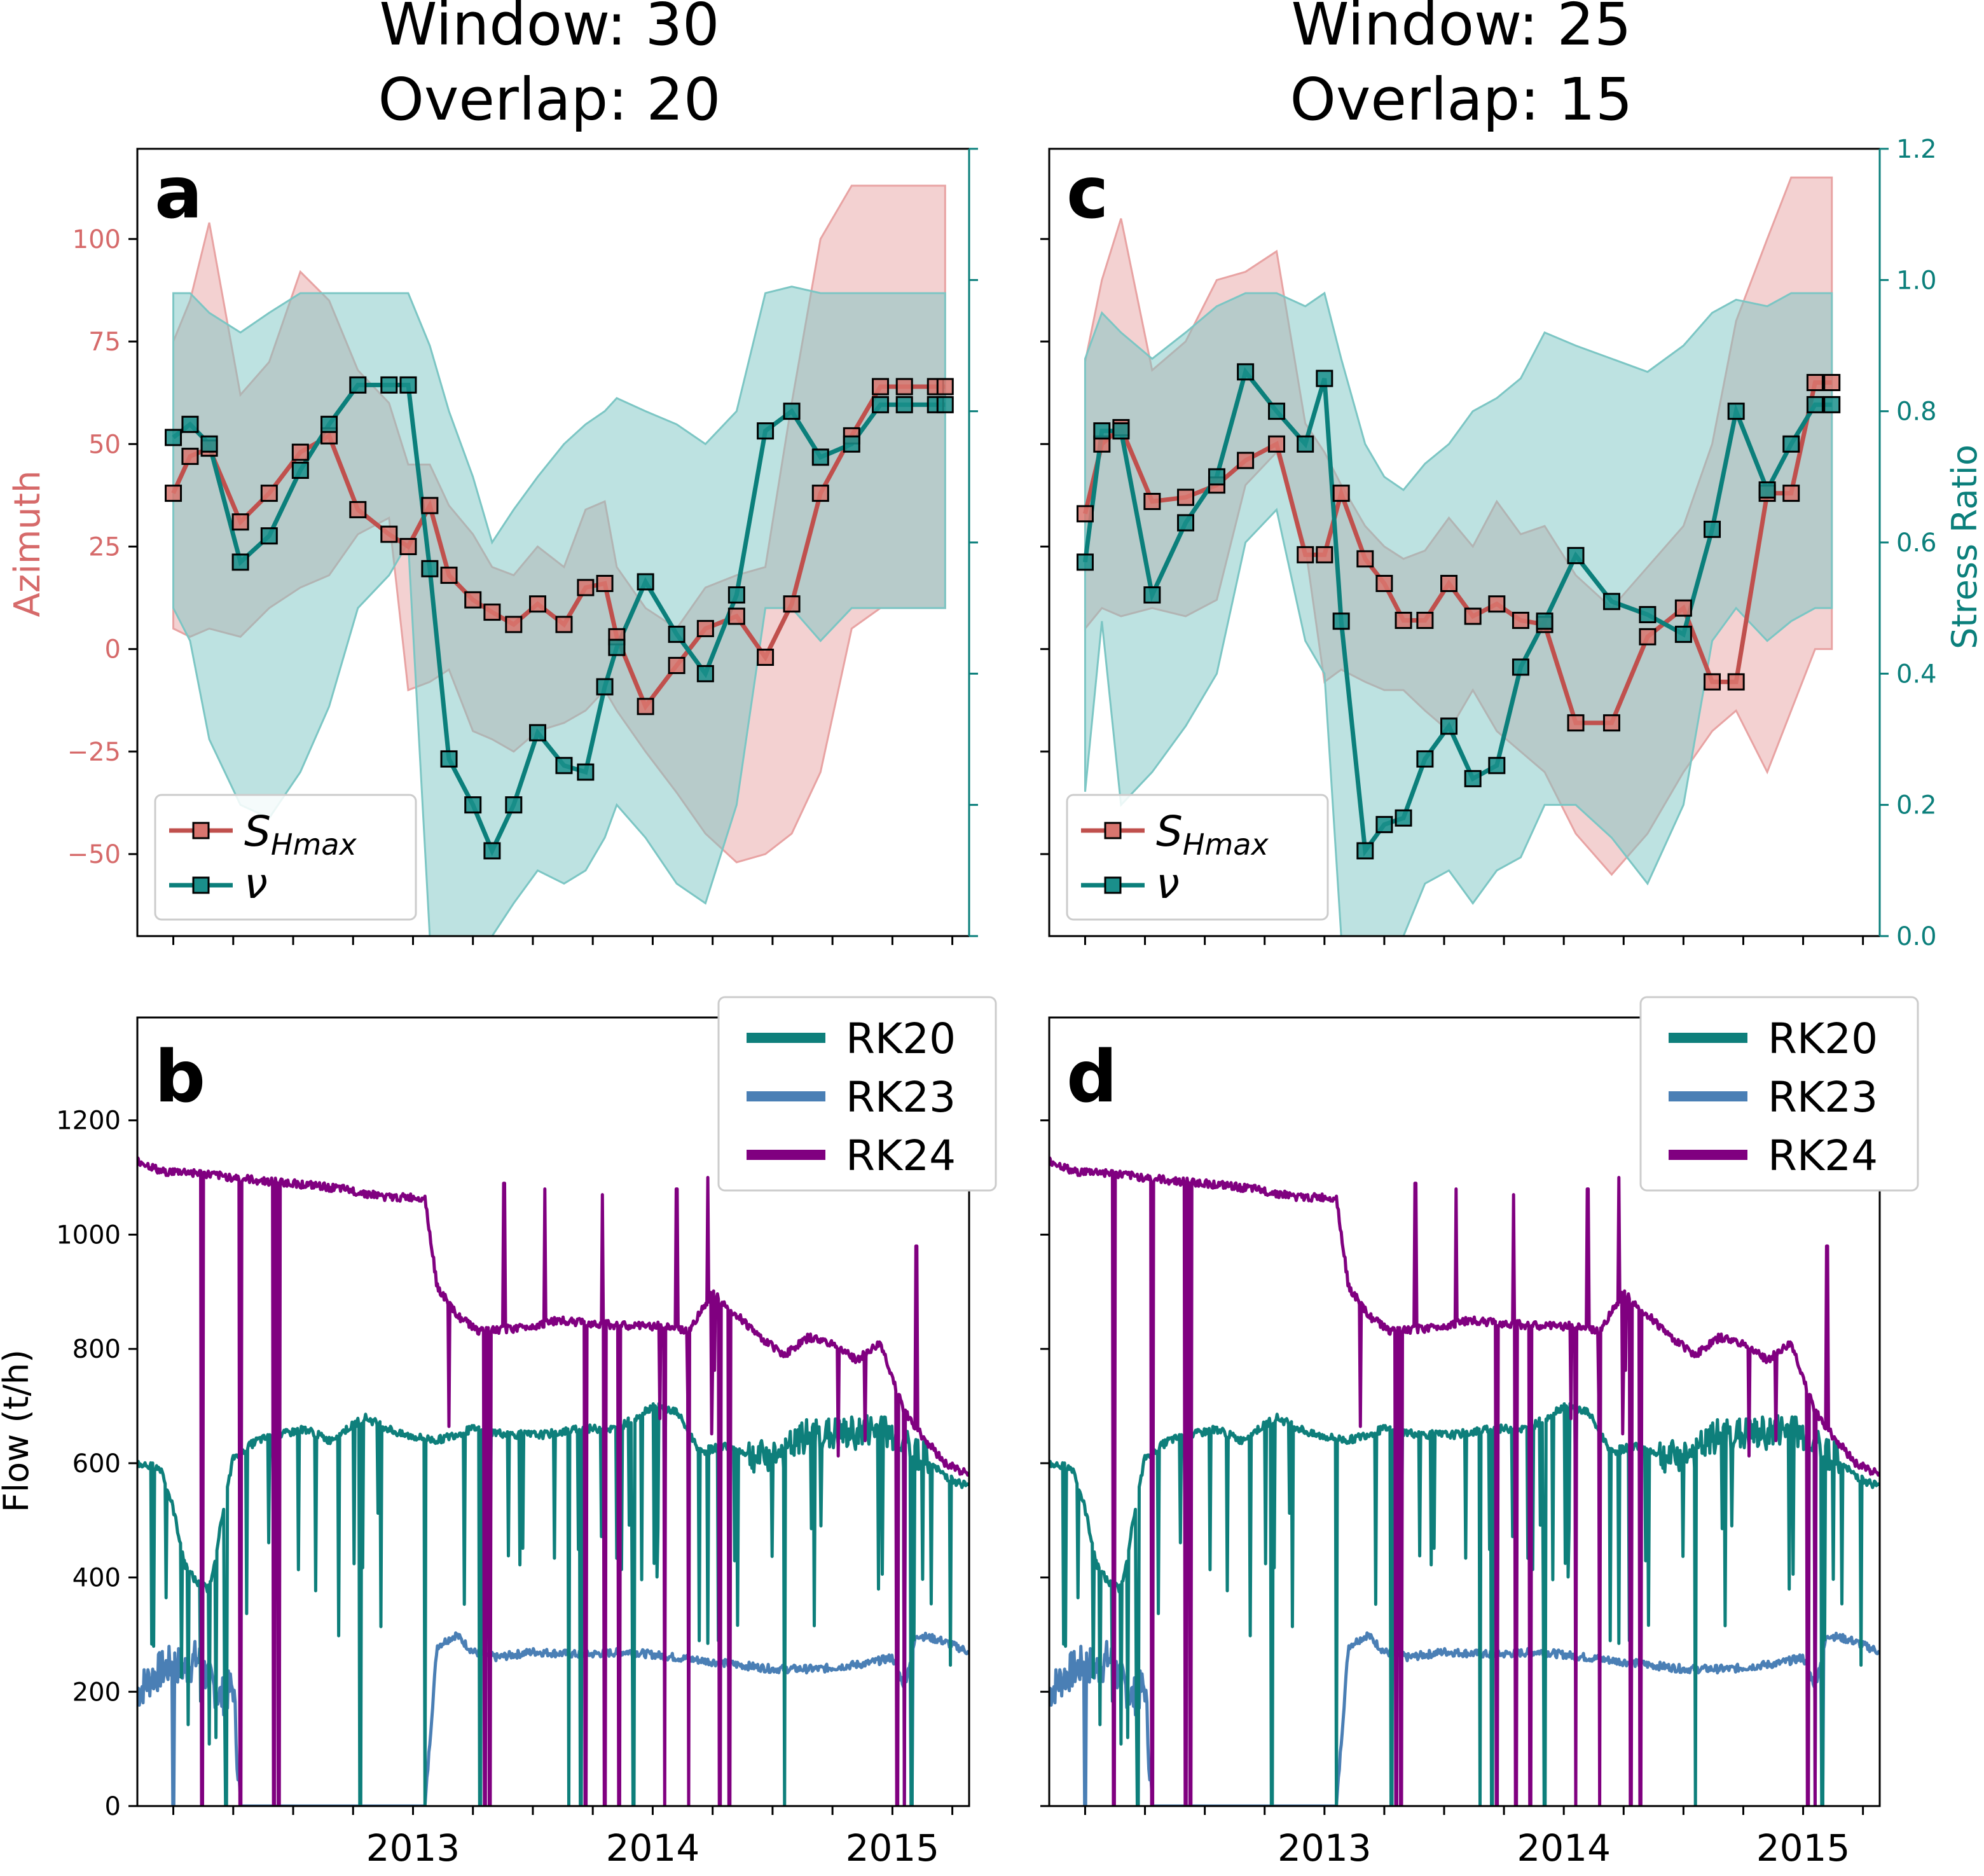  Describe the element at coordinates (1803, 1848) in the screenshot. I see `x-tick-label: 2015` at that location.